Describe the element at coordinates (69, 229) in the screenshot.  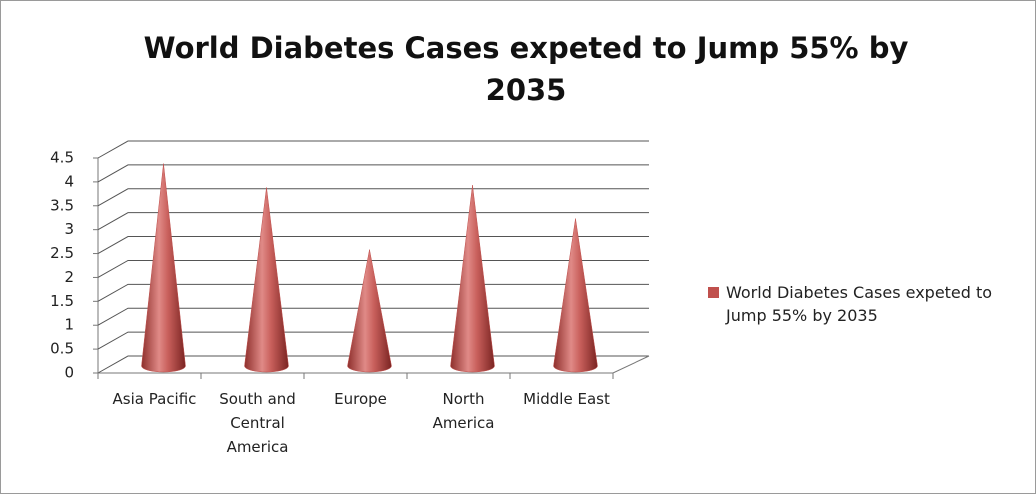
I see `y-tick-label: 3` at that location.